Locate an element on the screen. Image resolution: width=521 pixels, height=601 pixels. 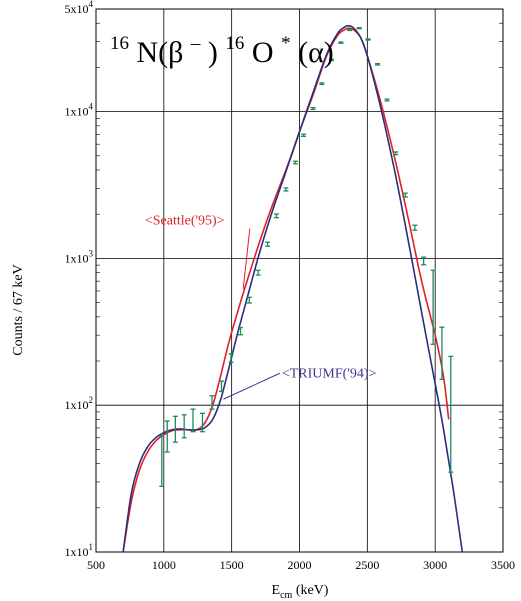
x-tick-label: 1500 is located at coordinates (232, 565).